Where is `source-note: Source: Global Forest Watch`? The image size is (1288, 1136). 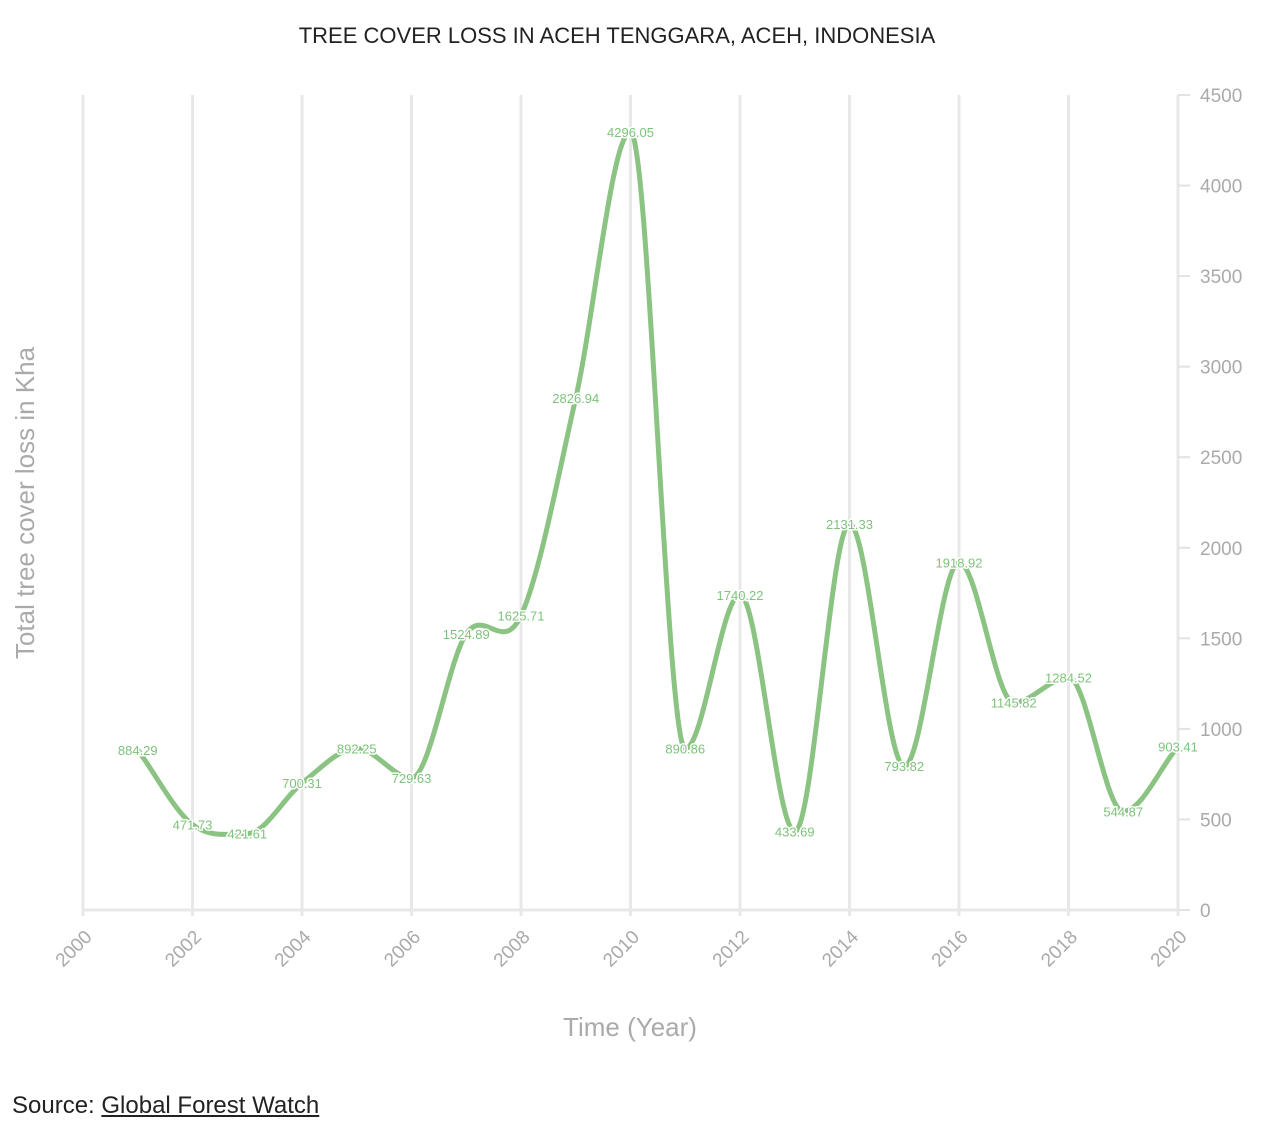
source-note: Source: Global Forest Watch is located at coordinates (165, 1106).